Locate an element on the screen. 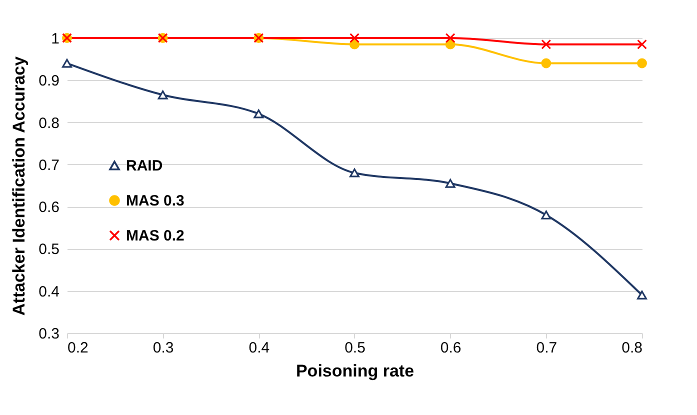 The height and width of the screenshot is (415, 697). y-tick-label: 0.6 is located at coordinates (49, 207).